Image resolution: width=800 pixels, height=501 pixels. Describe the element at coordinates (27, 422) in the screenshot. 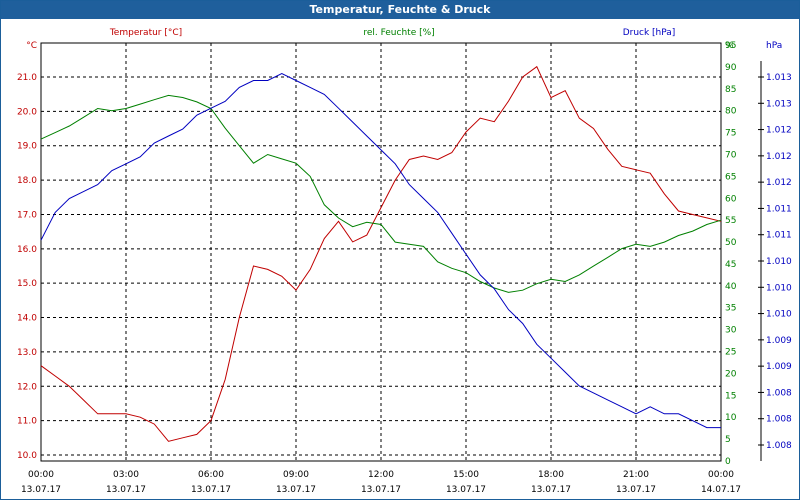

I see `temperature-tick-label: 11.0` at that location.